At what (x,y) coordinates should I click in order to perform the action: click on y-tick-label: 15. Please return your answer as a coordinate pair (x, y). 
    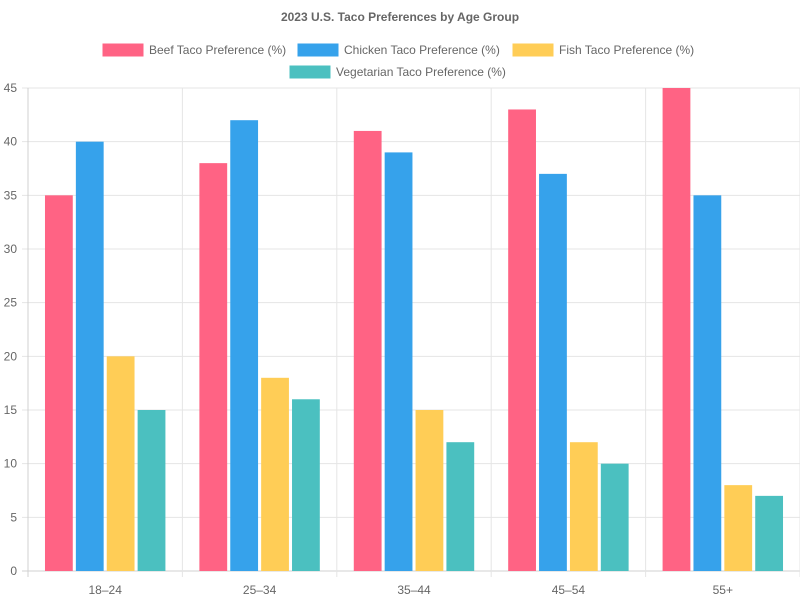
    Looking at the image, I should click on (11, 410).